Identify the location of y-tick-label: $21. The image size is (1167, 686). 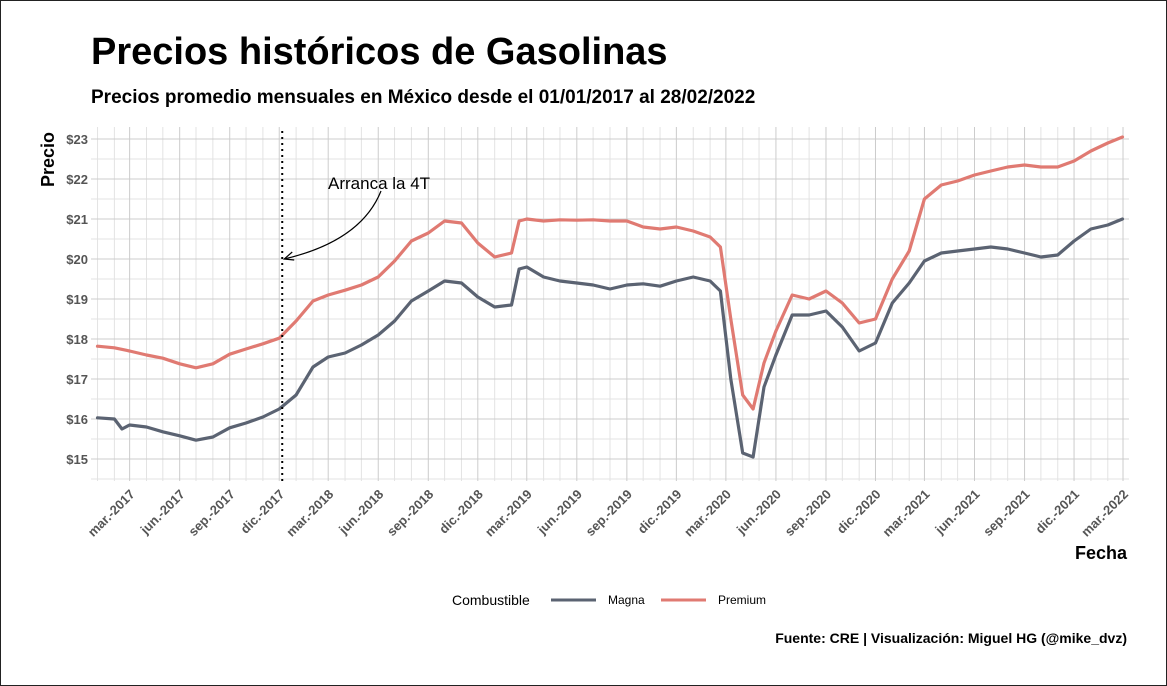
(77, 219).